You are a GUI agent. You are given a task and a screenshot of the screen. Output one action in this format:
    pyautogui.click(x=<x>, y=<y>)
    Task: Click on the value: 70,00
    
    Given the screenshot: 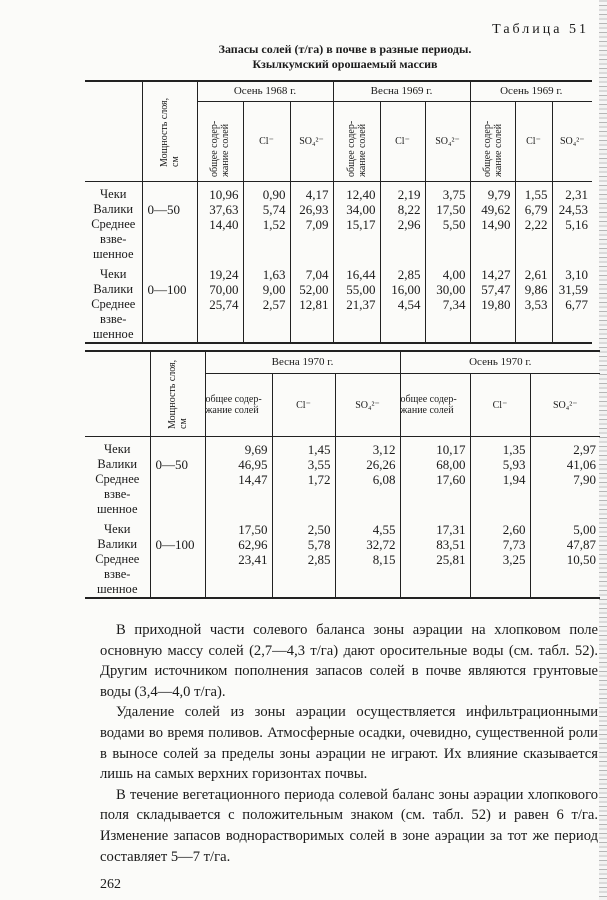 What is the action you would take?
    pyautogui.click(x=224, y=289)
    